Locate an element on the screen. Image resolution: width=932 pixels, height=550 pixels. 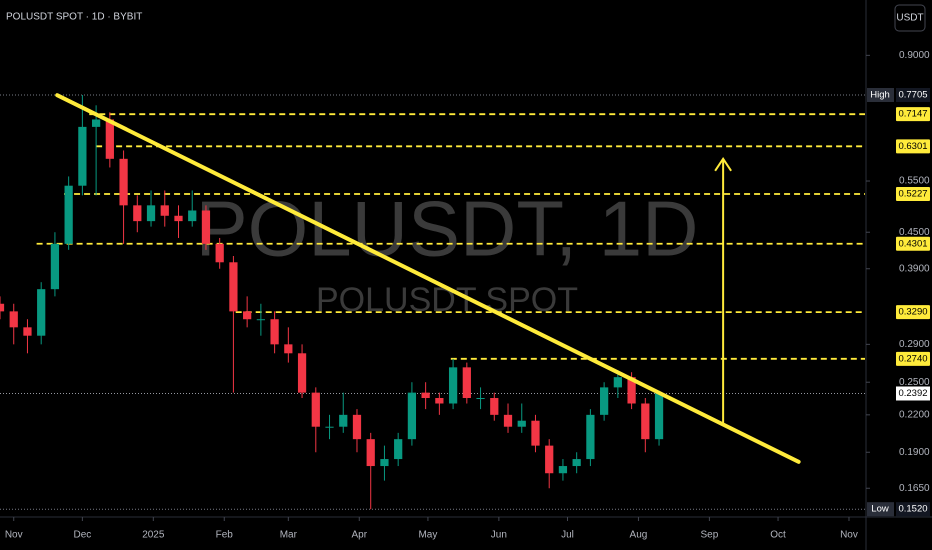
last-price-label: 0.2392 is located at coordinates (912, 393).